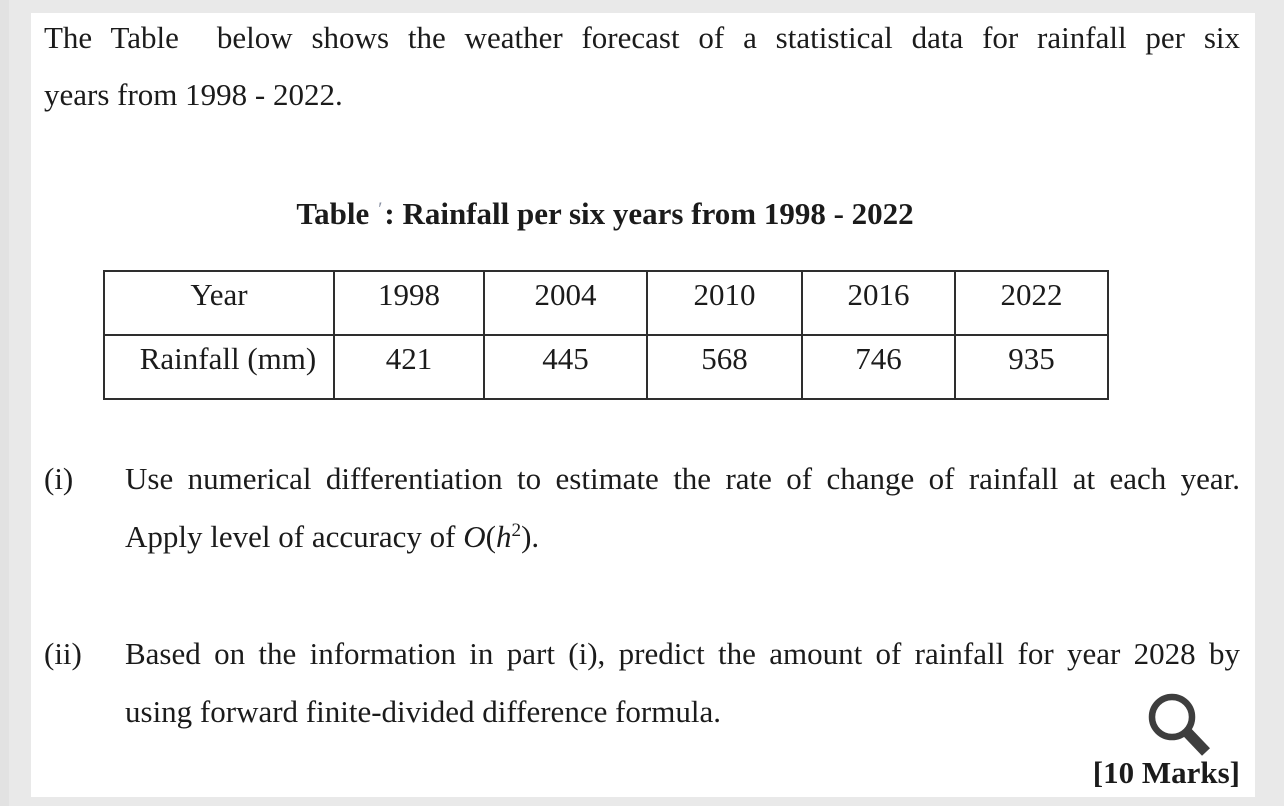  I want to click on cell-year-2022: 2022, so click(1031, 303).